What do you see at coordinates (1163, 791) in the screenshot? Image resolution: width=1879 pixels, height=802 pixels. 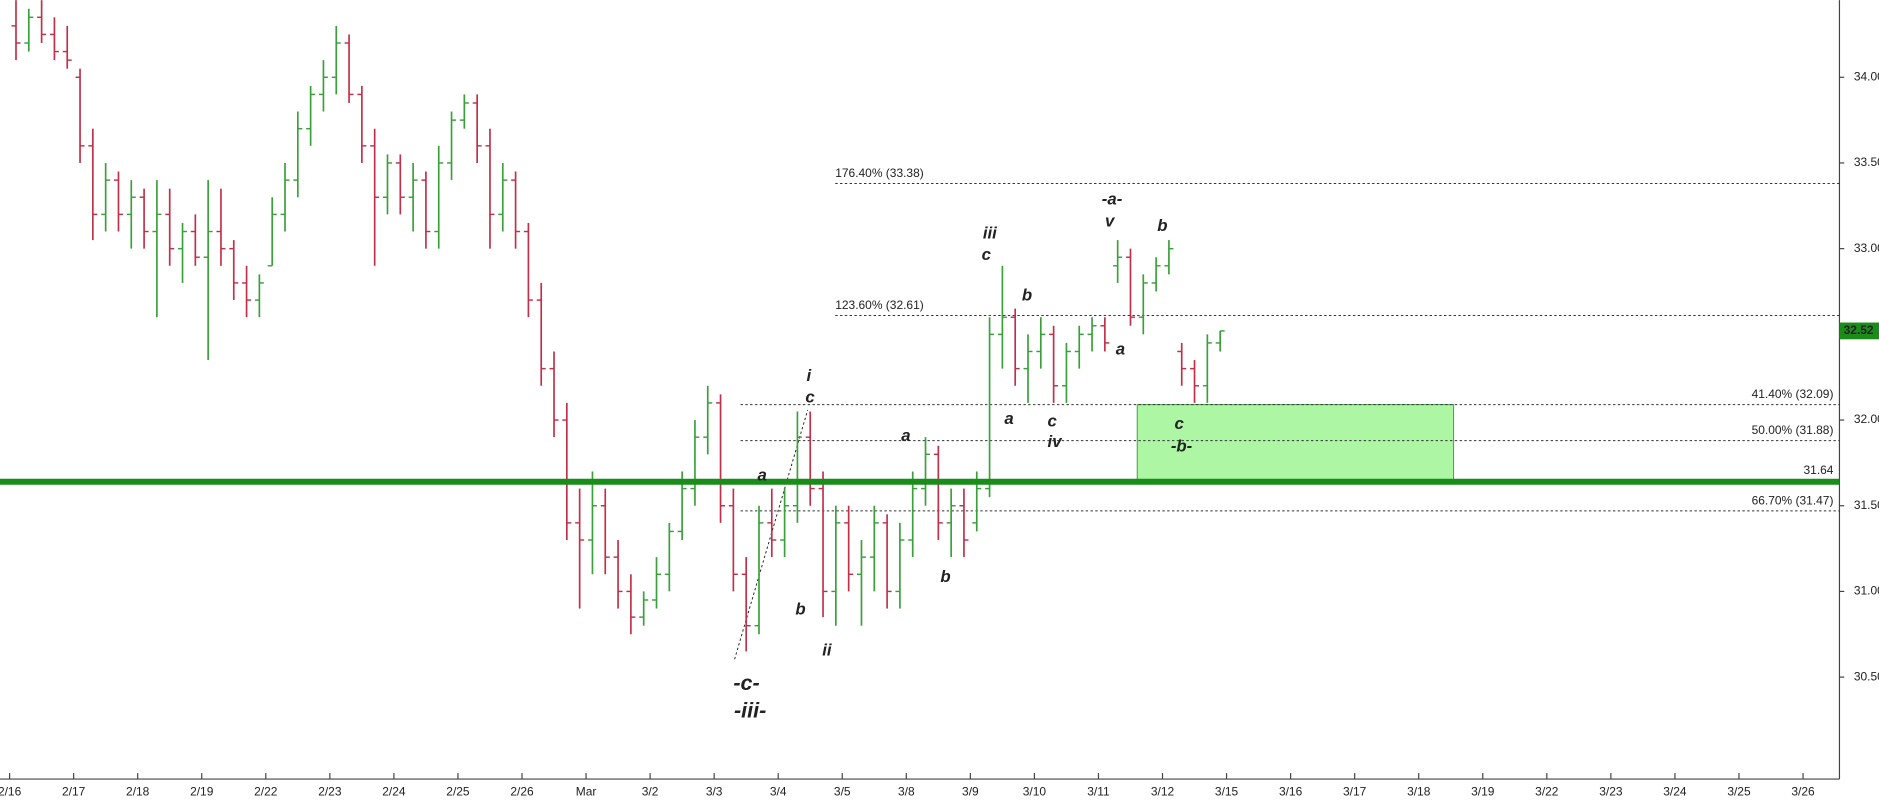 I see `x-tick-label: 3/12` at bounding box center [1163, 791].